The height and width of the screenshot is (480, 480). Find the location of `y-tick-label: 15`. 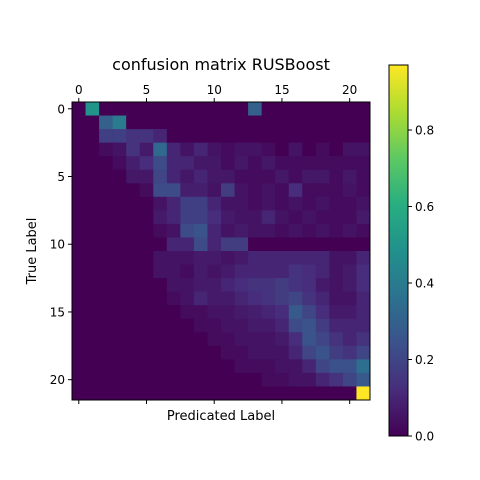

y-tick-label: 15 is located at coordinates (57, 312).